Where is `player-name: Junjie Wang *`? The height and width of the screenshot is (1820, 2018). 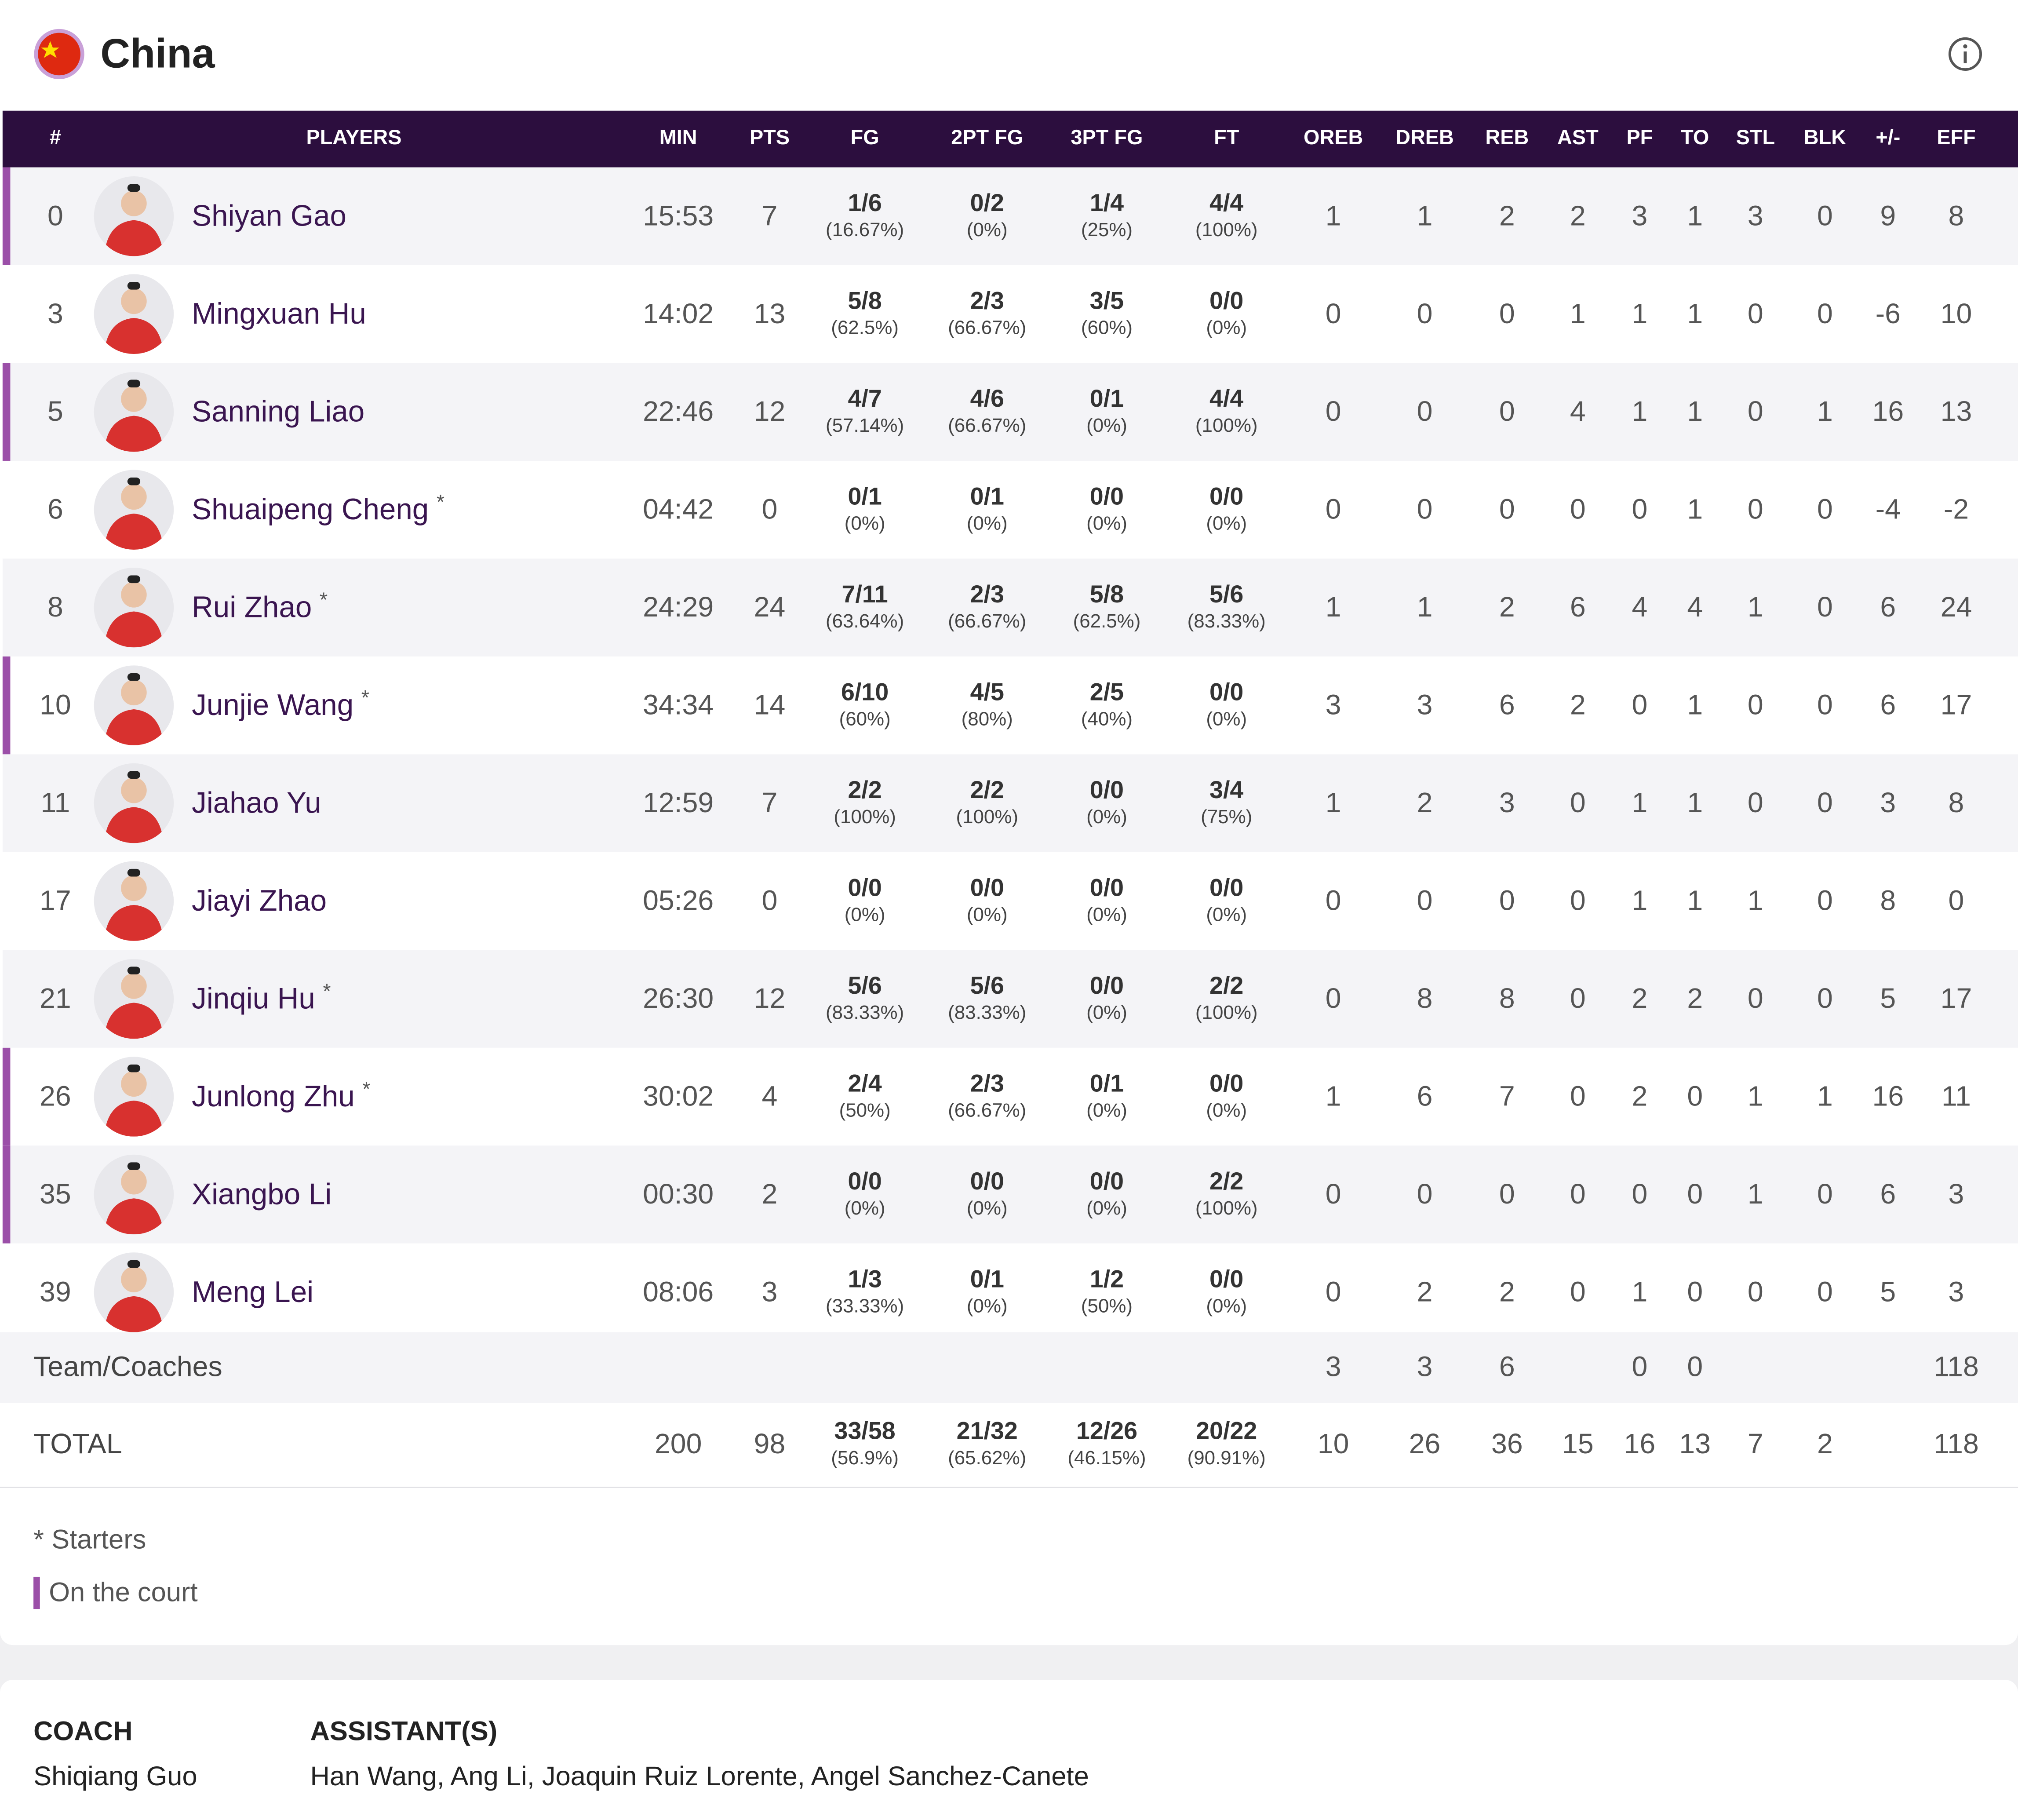
player-name: Junjie Wang * is located at coordinates (280, 705).